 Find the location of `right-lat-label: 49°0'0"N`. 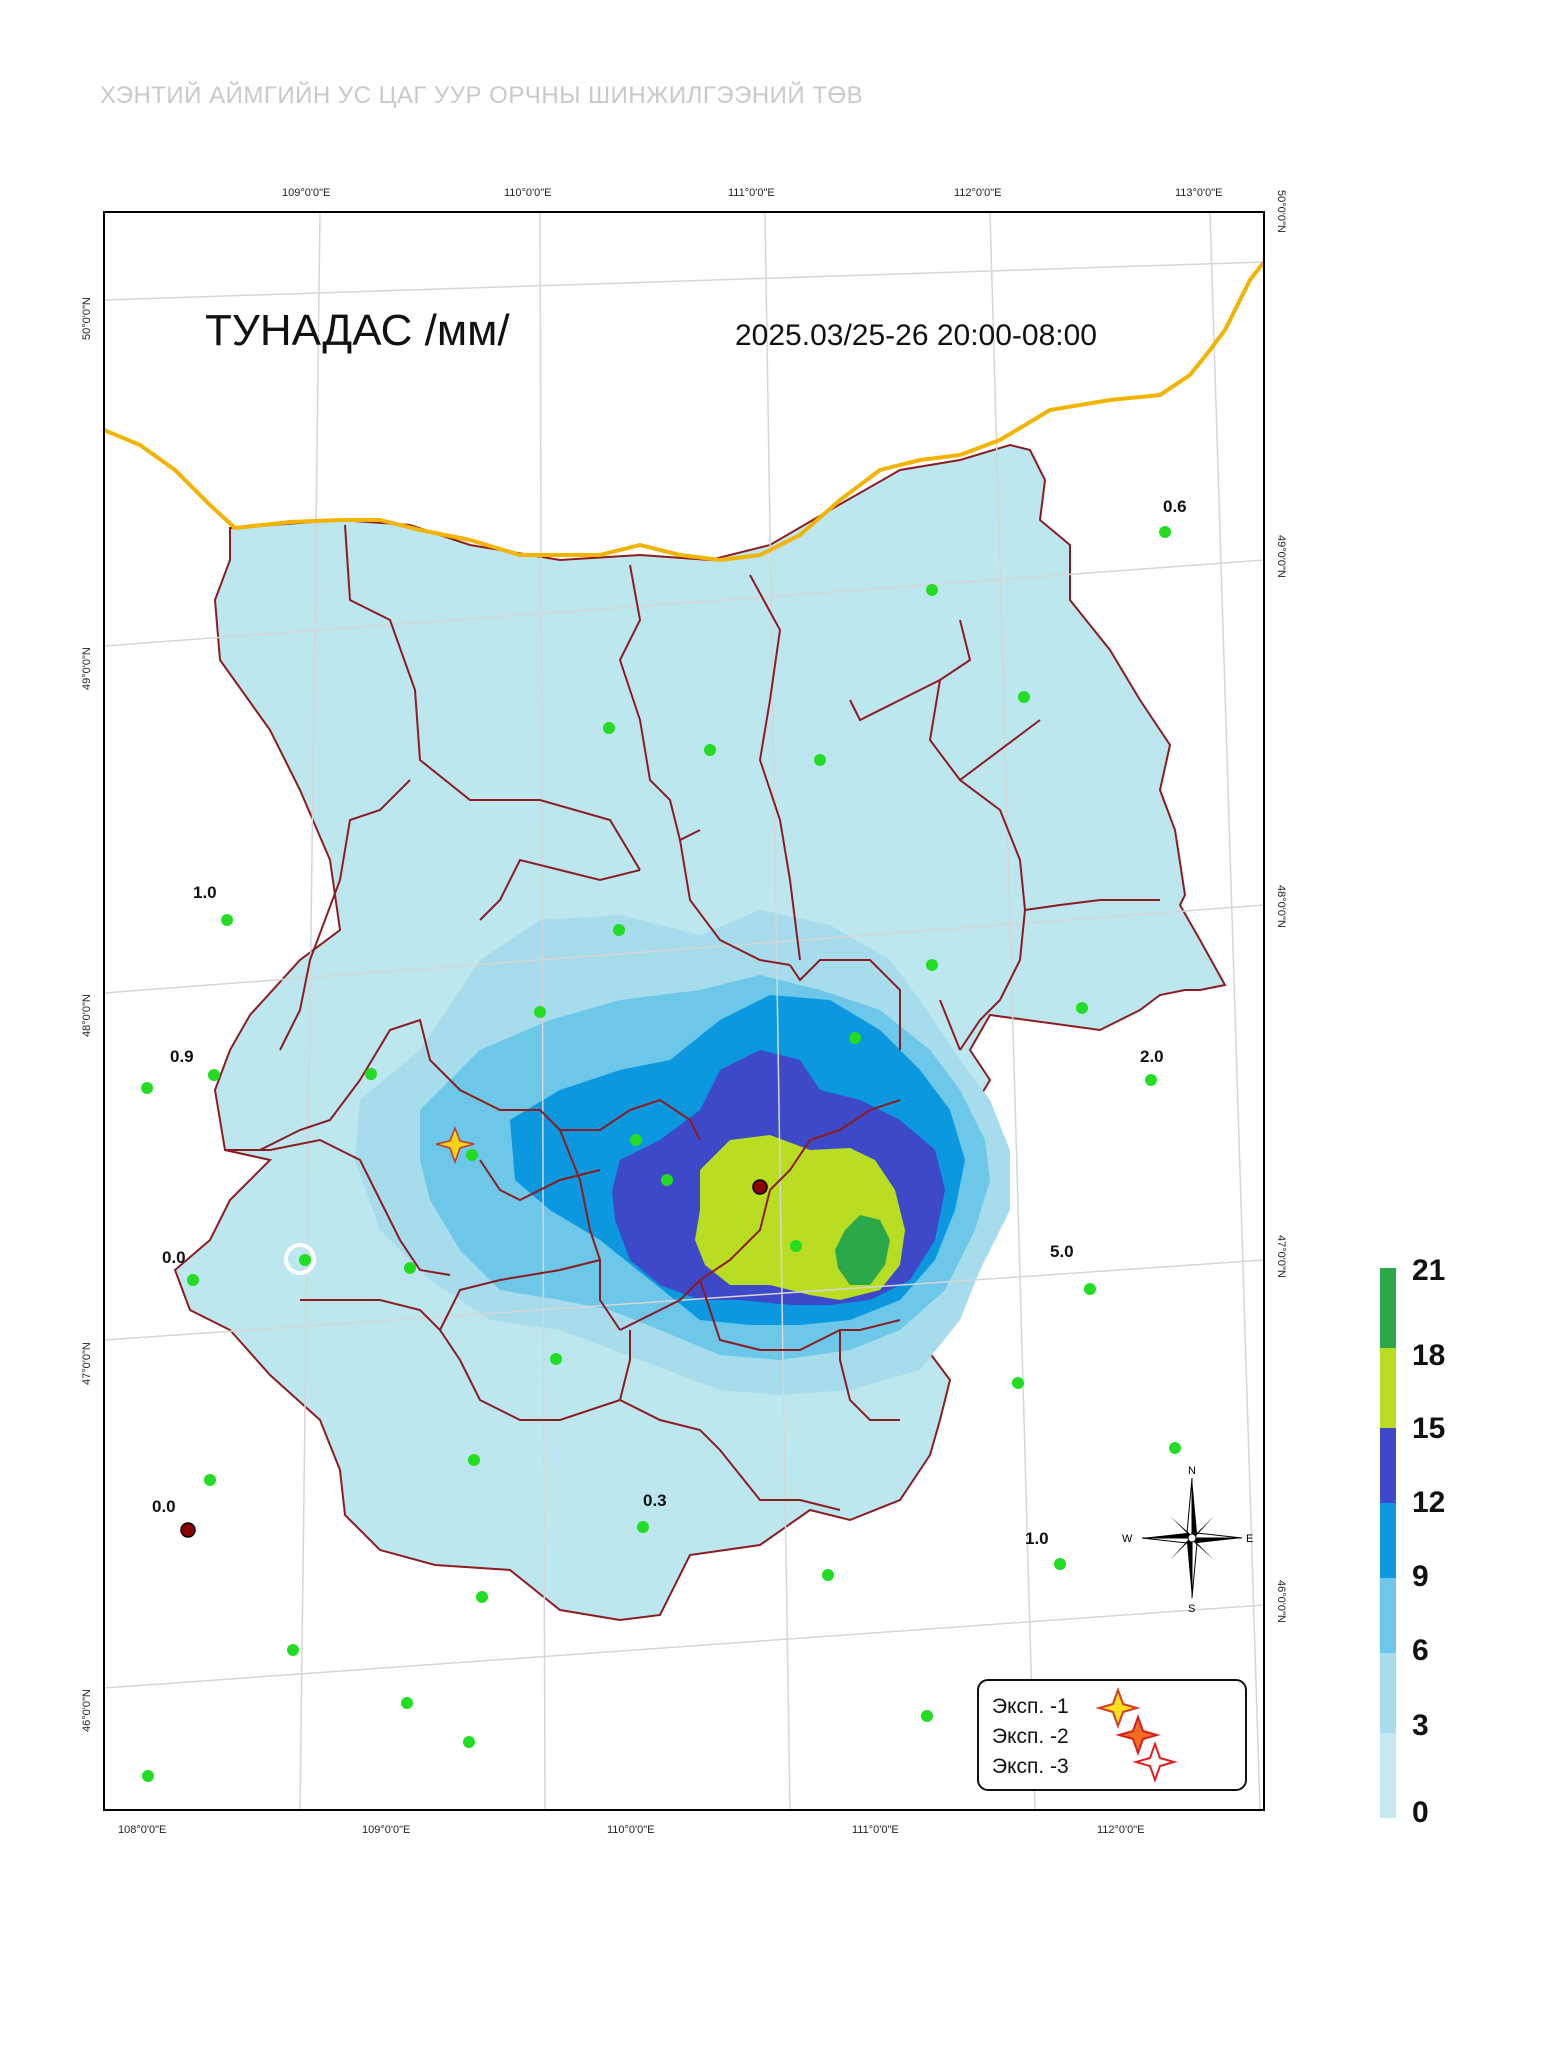

right-lat-label: 49°0'0"N is located at coordinates (1281, 556).